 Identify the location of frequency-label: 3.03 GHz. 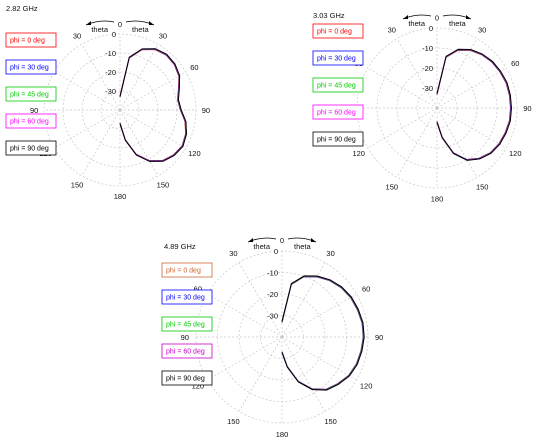
(329, 15).